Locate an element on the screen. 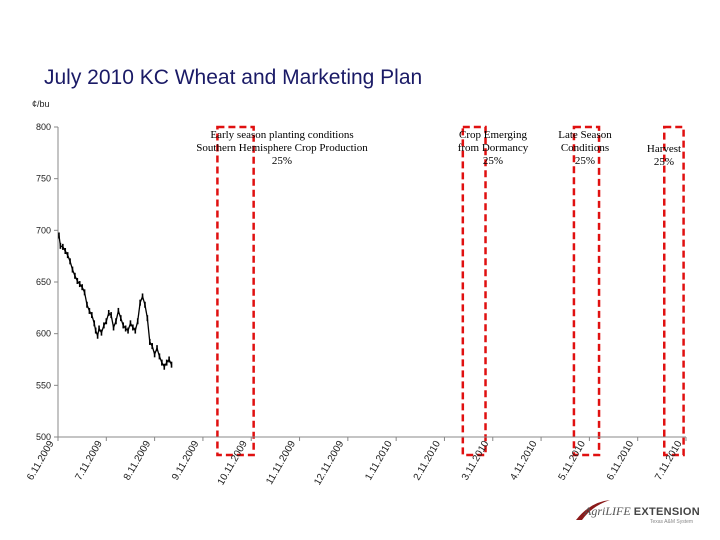 The image size is (720, 540). annotation-box1-line-1: Early season planting conditions is located at coordinates (281, 135).